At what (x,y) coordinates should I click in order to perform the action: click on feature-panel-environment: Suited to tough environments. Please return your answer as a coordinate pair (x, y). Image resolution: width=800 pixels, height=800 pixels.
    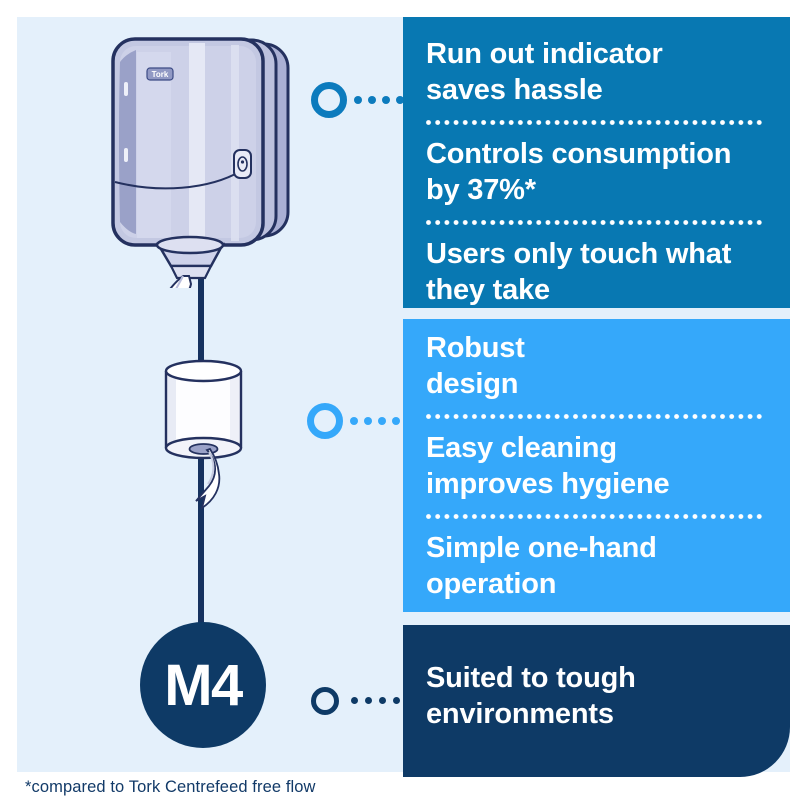
    Looking at the image, I should click on (596, 701).